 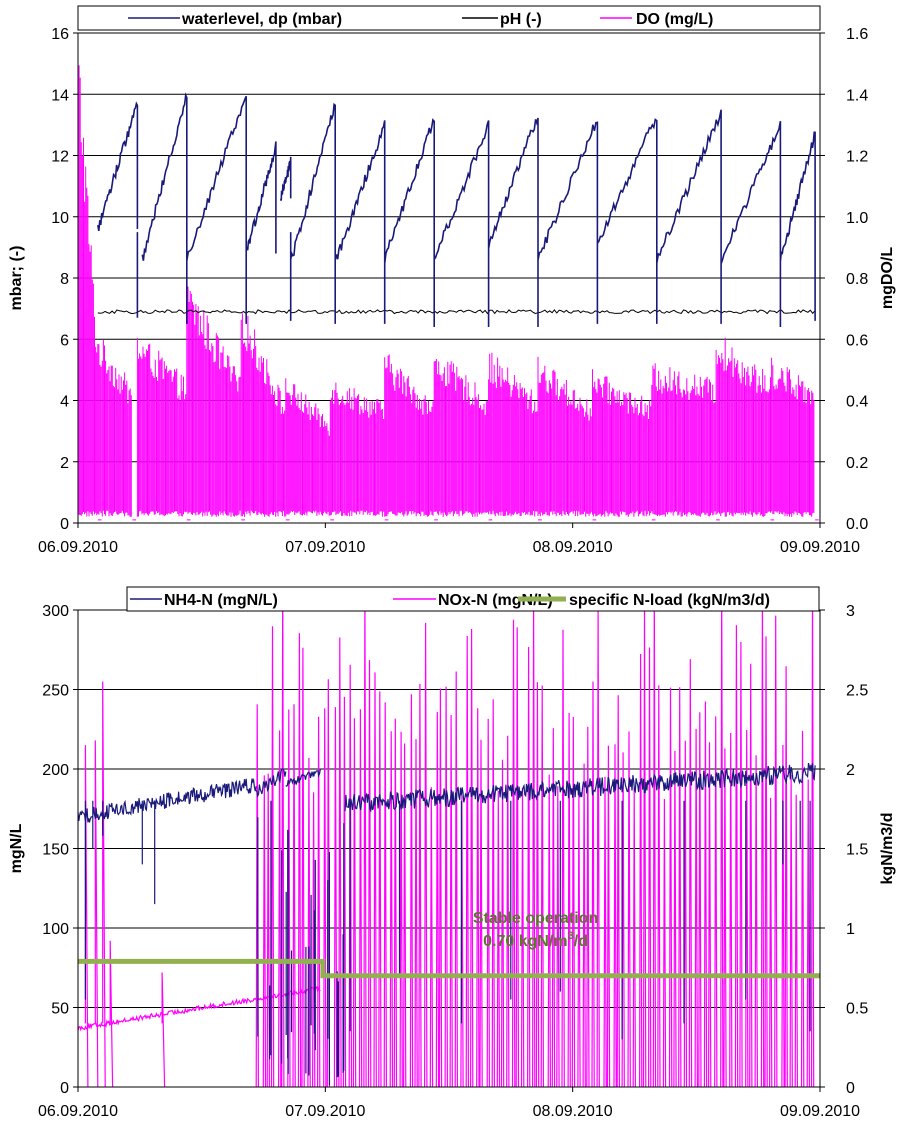 I want to click on y2-tick-label: 0.8, so click(x=857, y=279).